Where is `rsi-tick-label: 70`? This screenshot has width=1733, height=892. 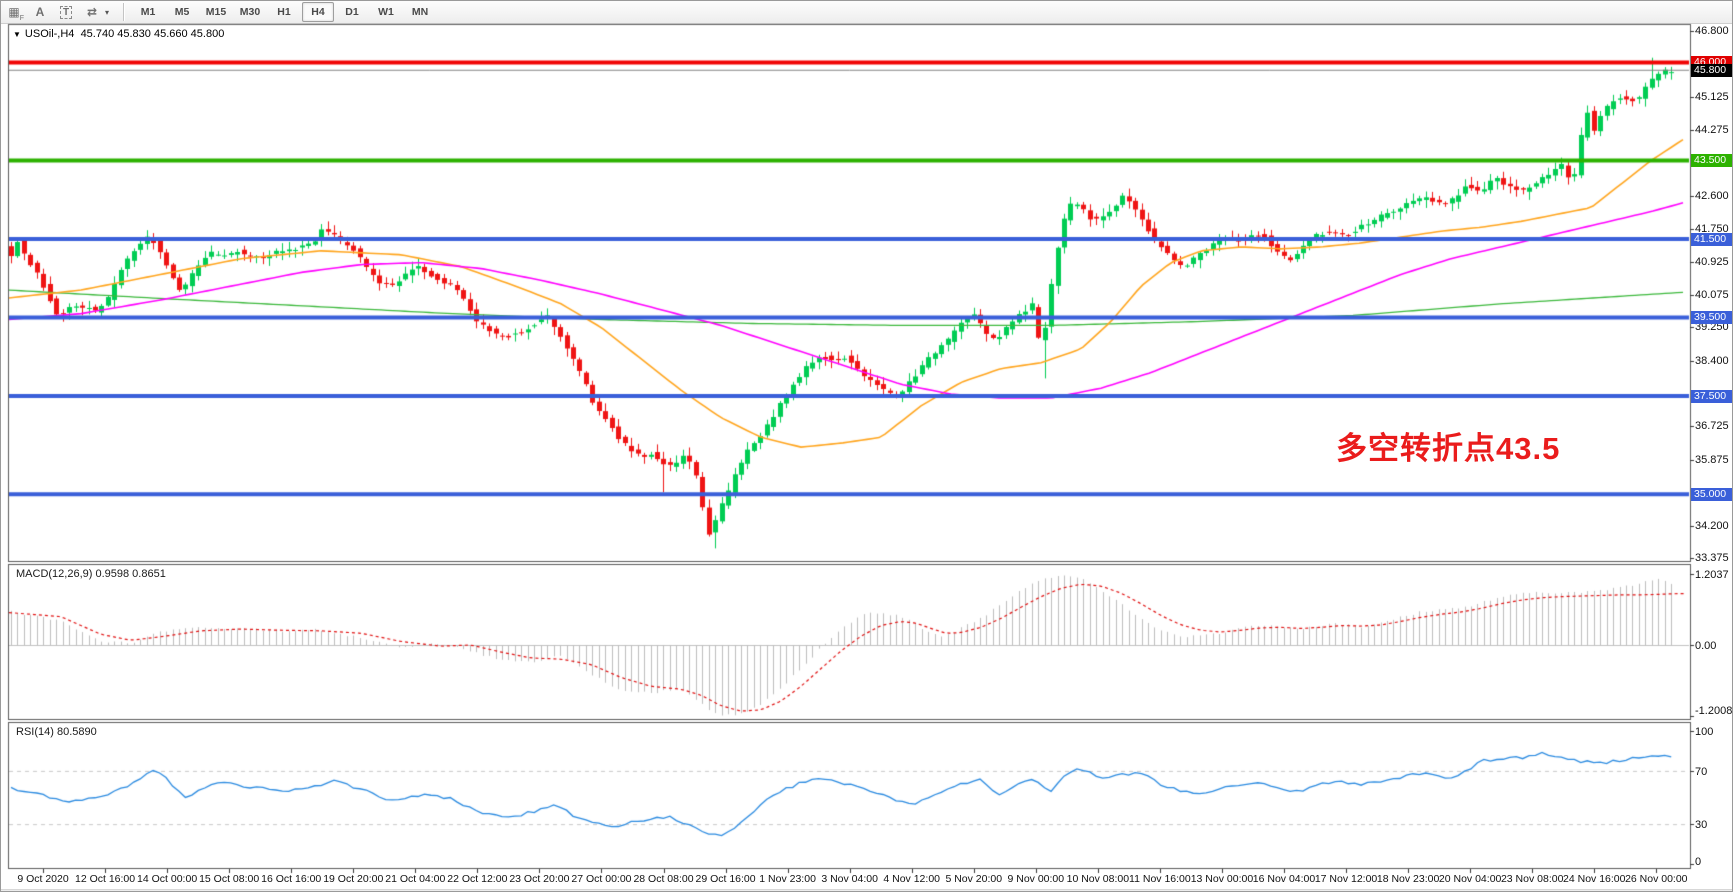
rsi-tick-label: 70 is located at coordinates (1701, 771).